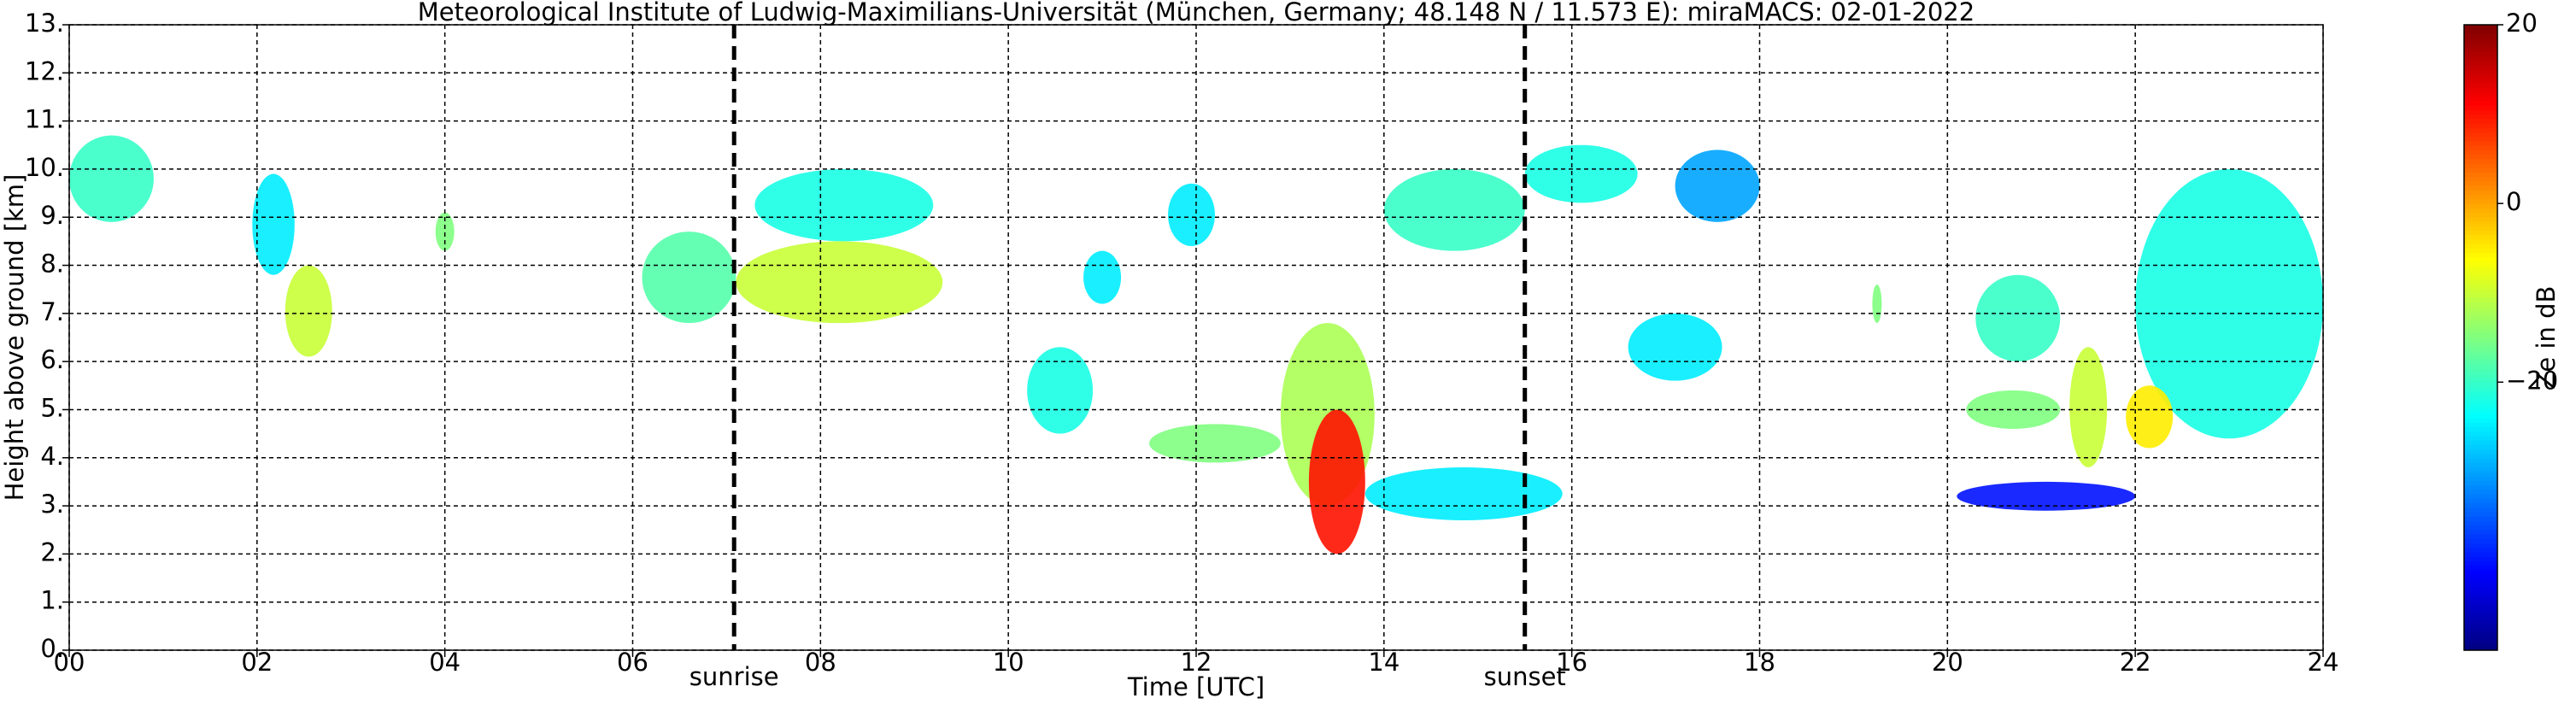  I want to click on y-tick-label: 11., so click(44, 119).